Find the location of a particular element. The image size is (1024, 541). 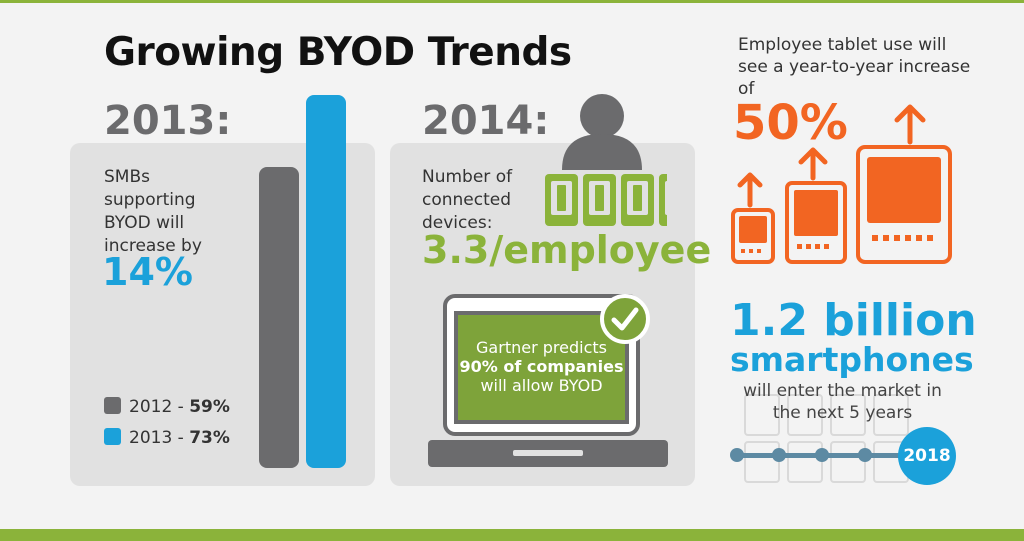

checkmark-icon is located at coordinates (625, 319).